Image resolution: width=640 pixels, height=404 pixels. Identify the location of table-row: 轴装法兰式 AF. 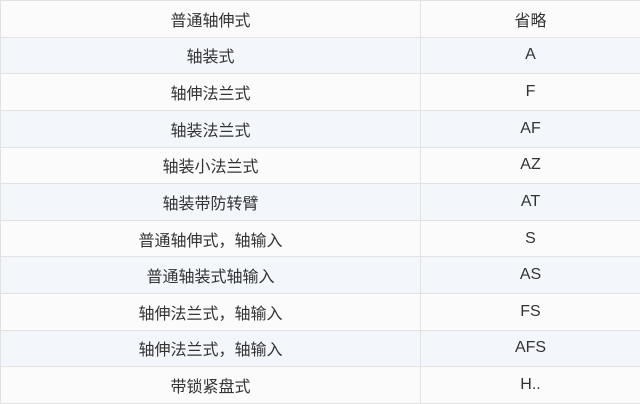
(320, 128).